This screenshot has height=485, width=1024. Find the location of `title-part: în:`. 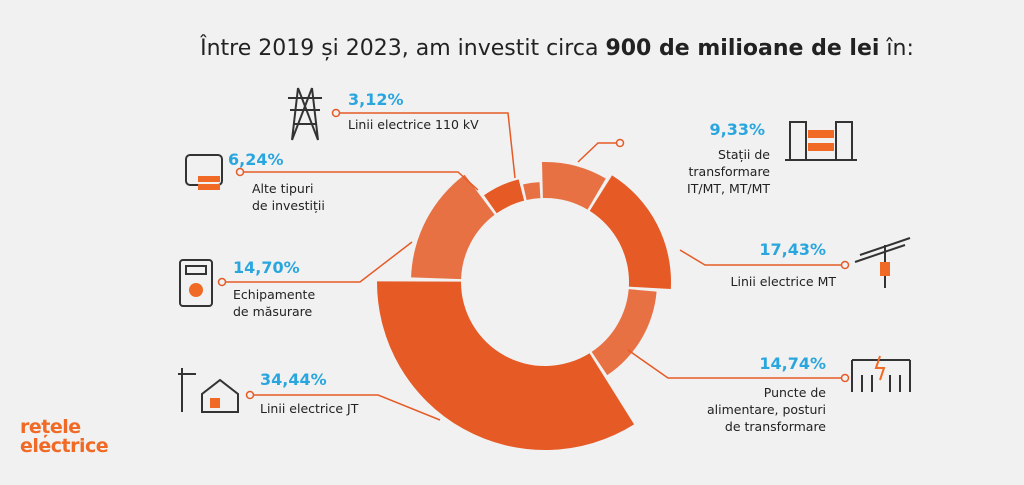

title-part: în: is located at coordinates (896, 48).